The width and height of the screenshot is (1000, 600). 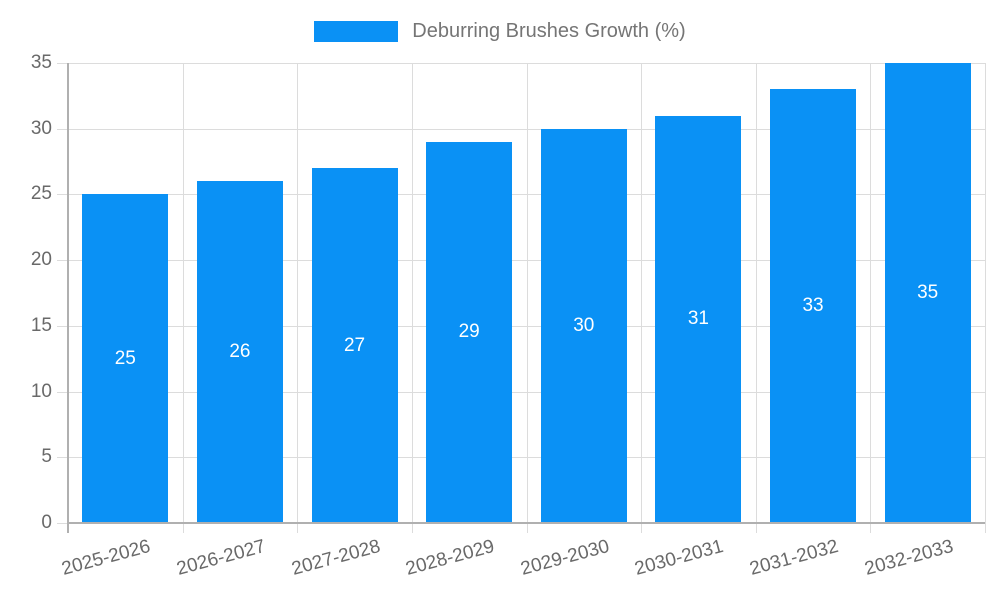 What do you see at coordinates (41, 391) in the screenshot?
I see `y-tick-label: 10` at bounding box center [41, 391].